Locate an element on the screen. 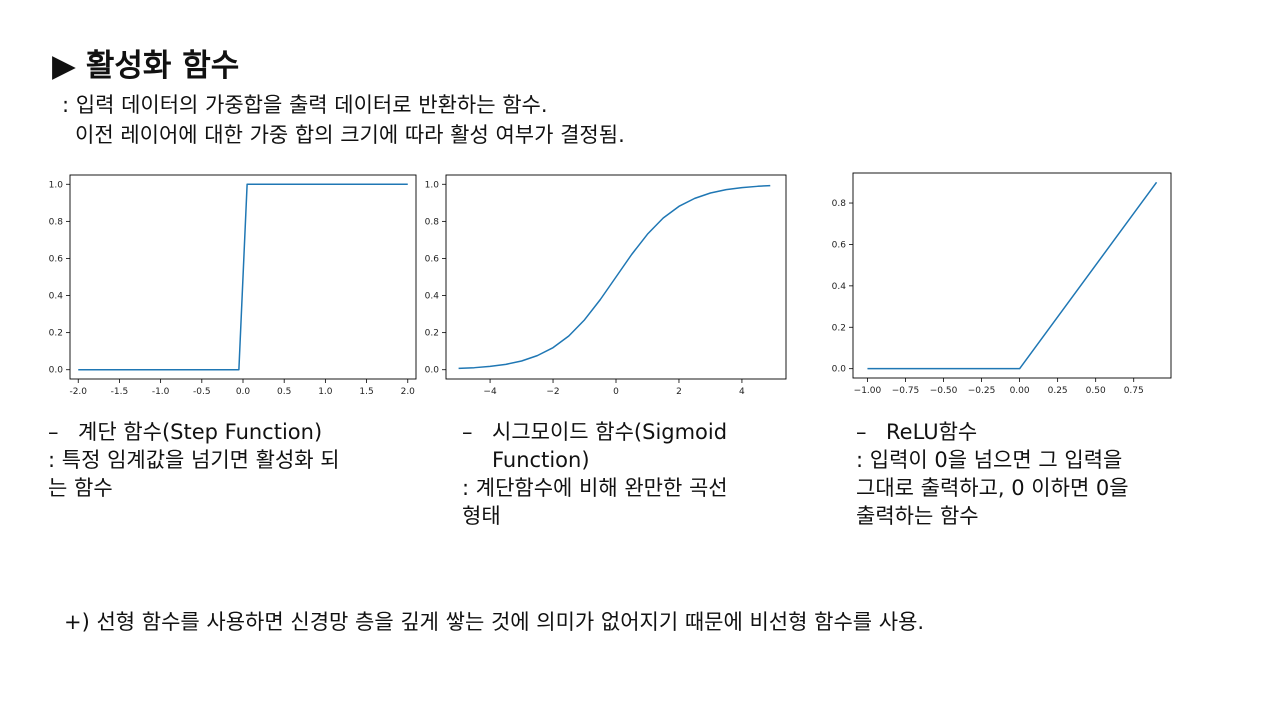 The image size is (1280, 720). x-tick-label: 0.00 is located at coordinates (1020, 391).